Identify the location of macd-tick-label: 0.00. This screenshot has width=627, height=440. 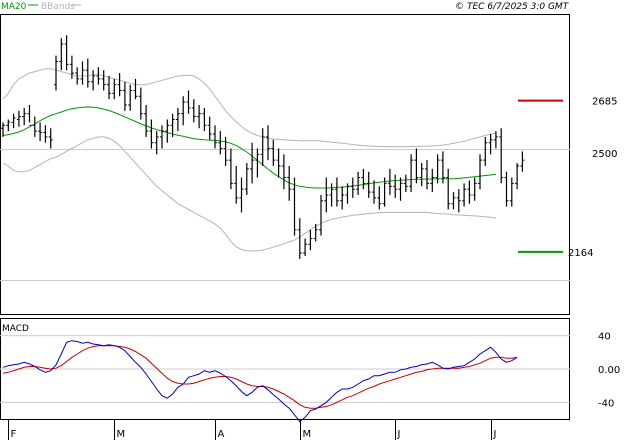
(609, 370).